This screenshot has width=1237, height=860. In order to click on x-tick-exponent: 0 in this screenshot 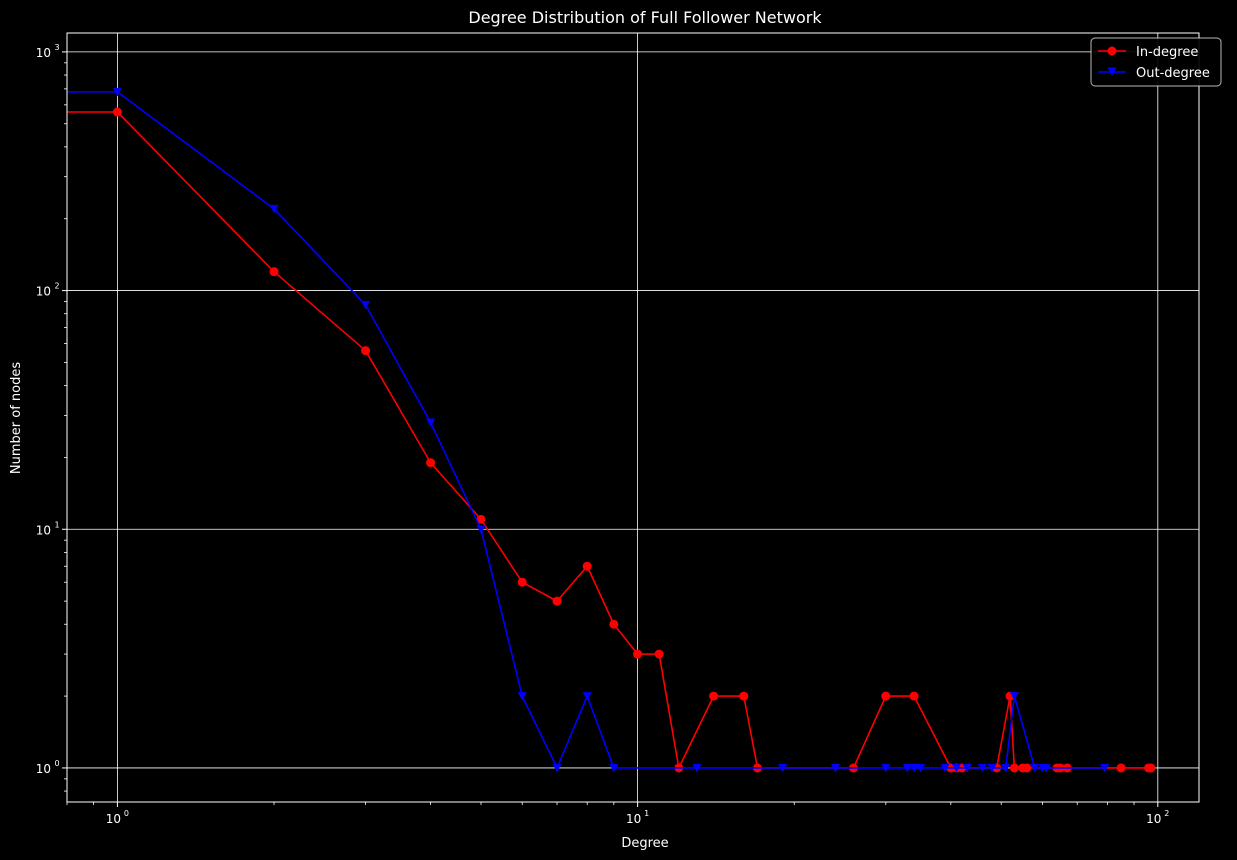, I will do `click(126, 813)`.